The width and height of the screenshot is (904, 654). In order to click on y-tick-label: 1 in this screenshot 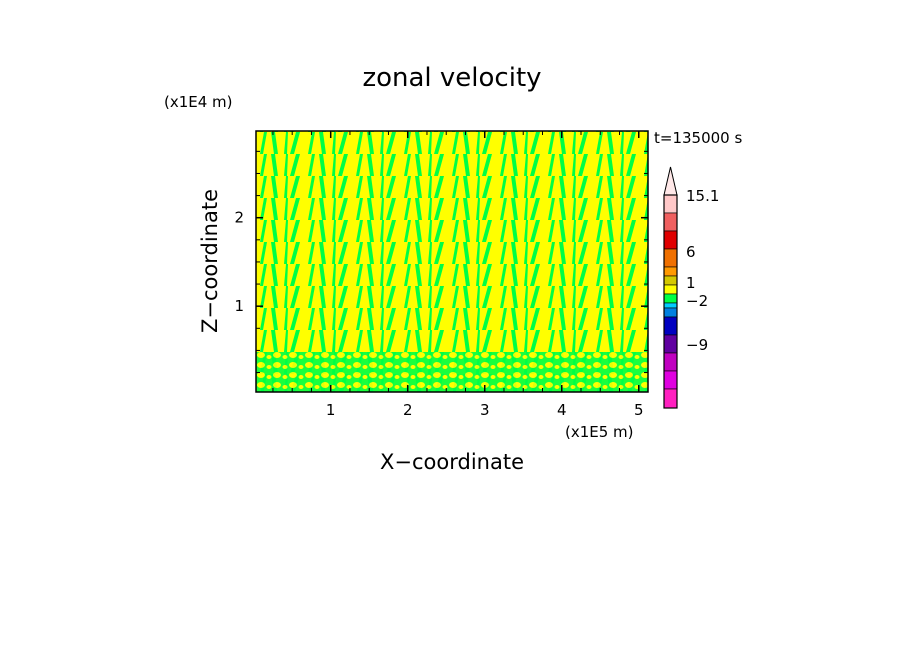, I will do `click(239, 306)`.